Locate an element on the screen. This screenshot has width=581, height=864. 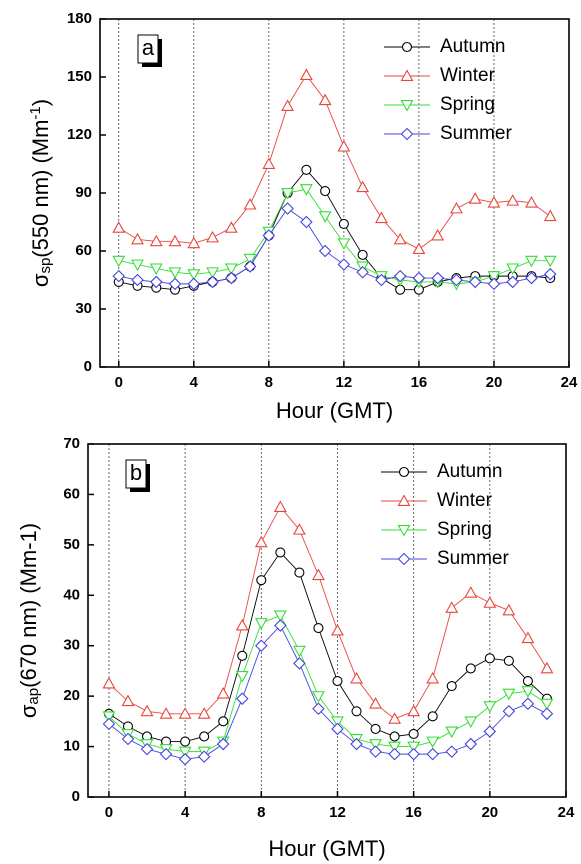
y-tick-label: 50 is located at coordinates (71, 544).